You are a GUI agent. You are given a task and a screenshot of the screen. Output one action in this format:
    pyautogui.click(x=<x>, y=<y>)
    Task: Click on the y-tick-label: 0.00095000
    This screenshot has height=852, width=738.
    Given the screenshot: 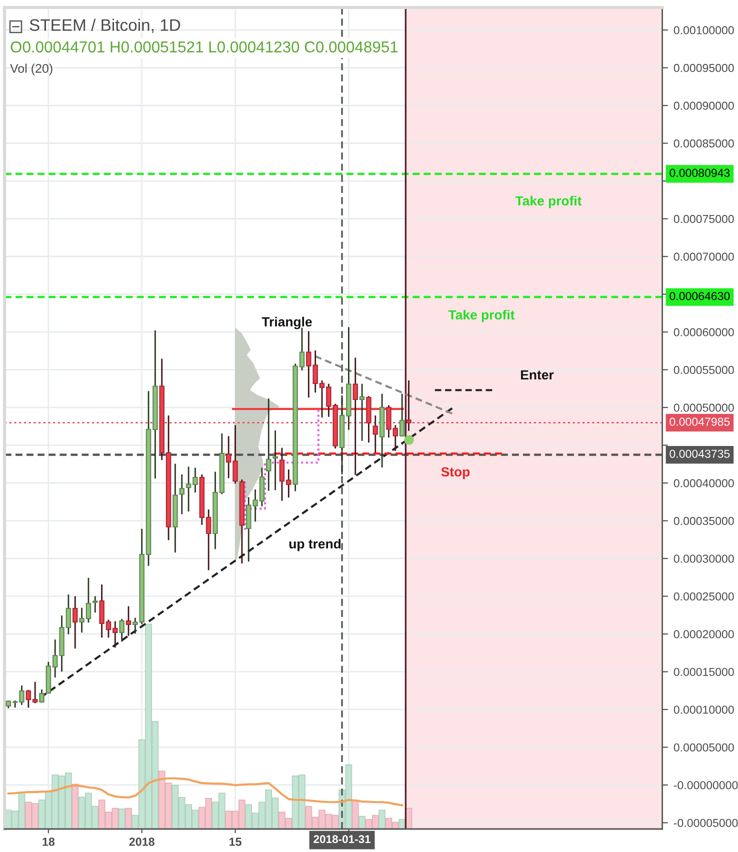 What is the action you would take?
    pyautogui.click(x=704, y=68)
    